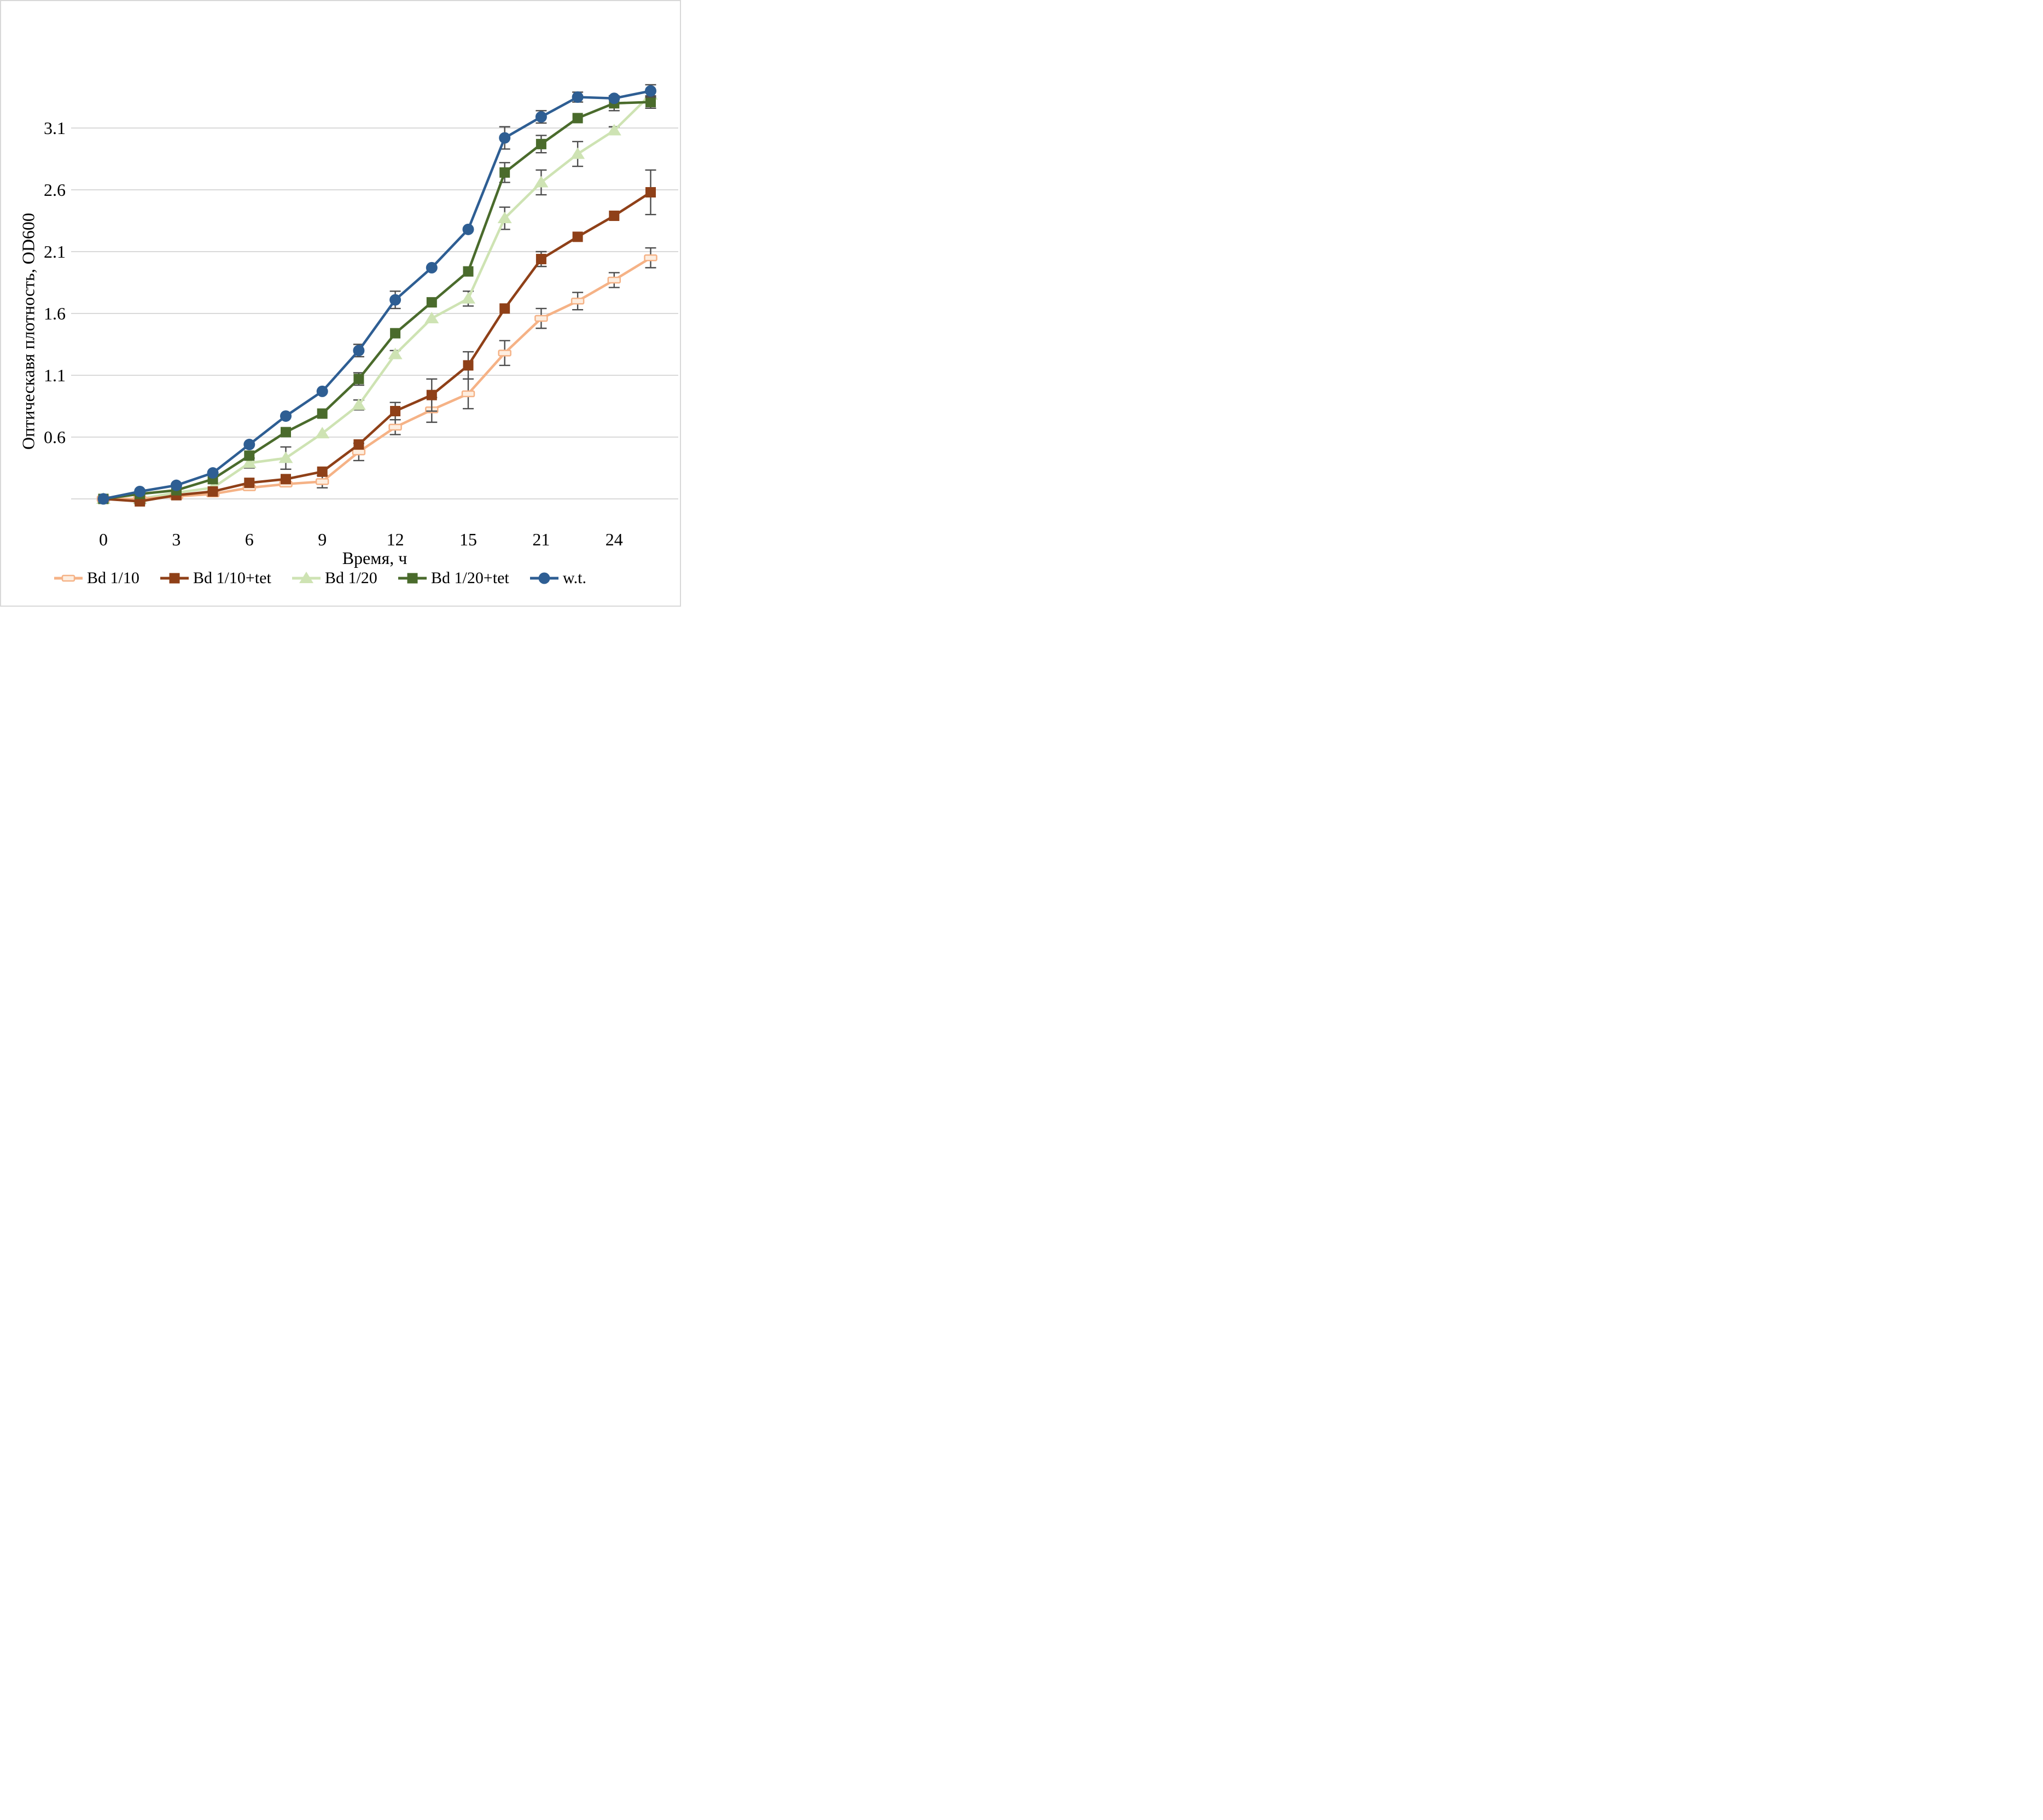 This screenshot has height=1820, width=2043. What do you see at coordinates (28, 331) in the screenshot?
I see `y-axis-title: Оптическавя плотность, OD600` at bounding box center [28, 331].